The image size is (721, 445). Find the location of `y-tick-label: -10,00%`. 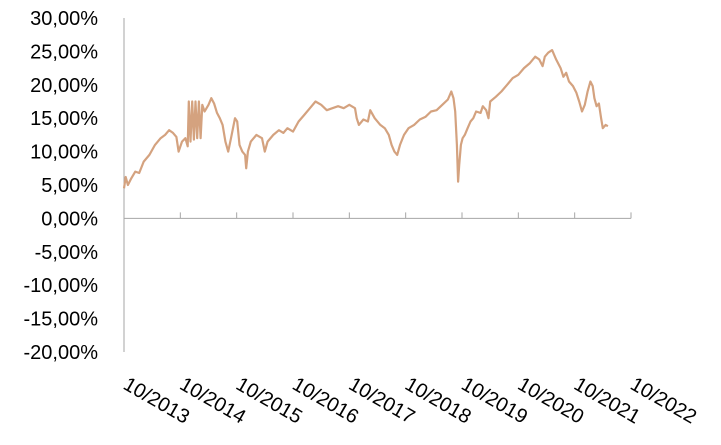

y-tick-label: -10,00% is located at coordinates (61, 286).